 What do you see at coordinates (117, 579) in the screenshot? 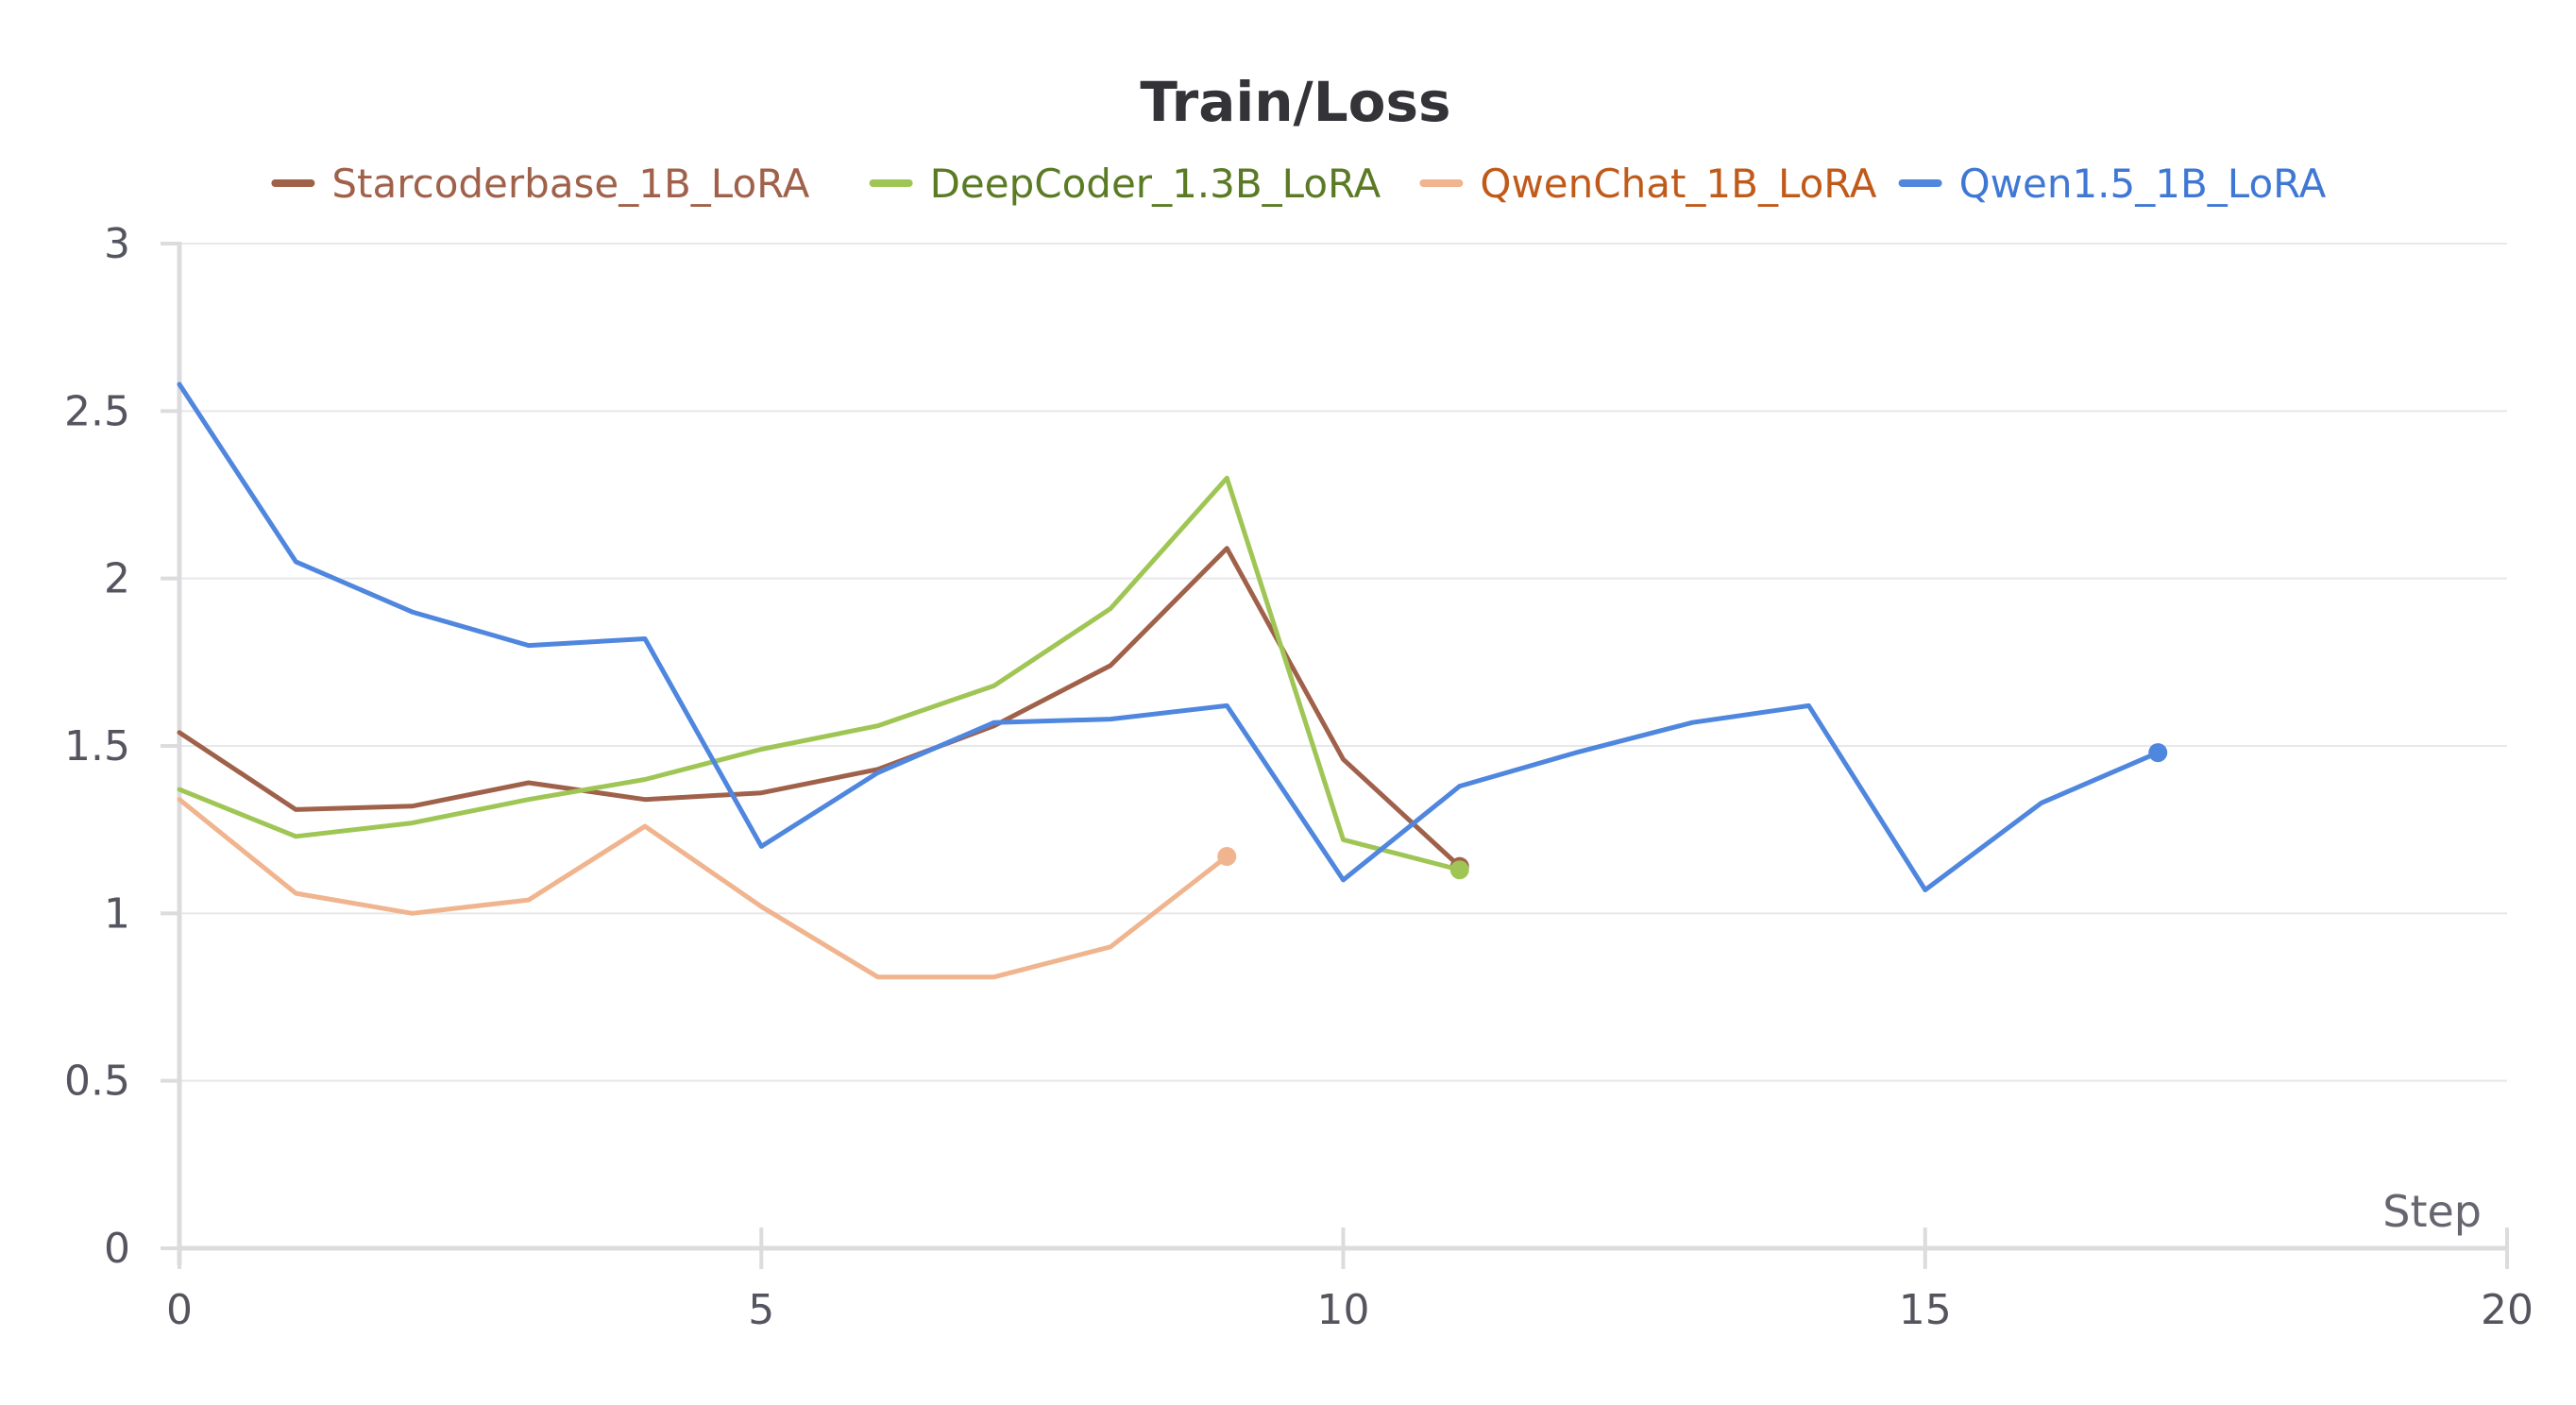
I see `y-tick-label-4: 2` at bounding box center [117, 579].